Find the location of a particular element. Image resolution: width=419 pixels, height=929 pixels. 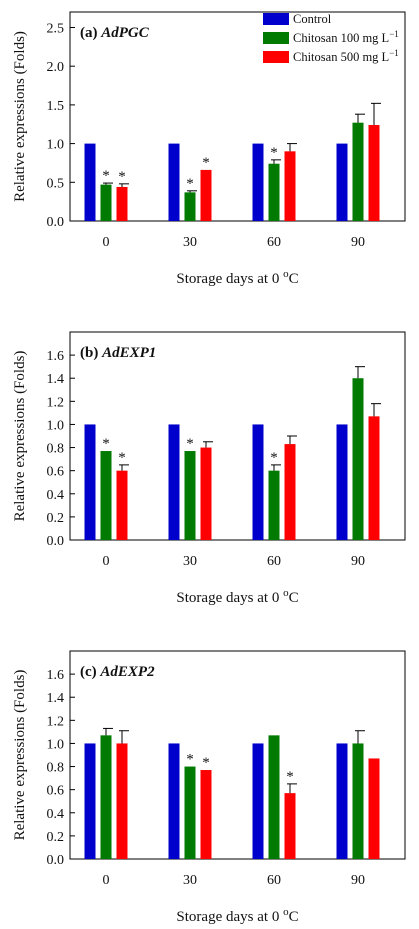

panel-title: (a) AdPGC is located at coordinates (115, 33).